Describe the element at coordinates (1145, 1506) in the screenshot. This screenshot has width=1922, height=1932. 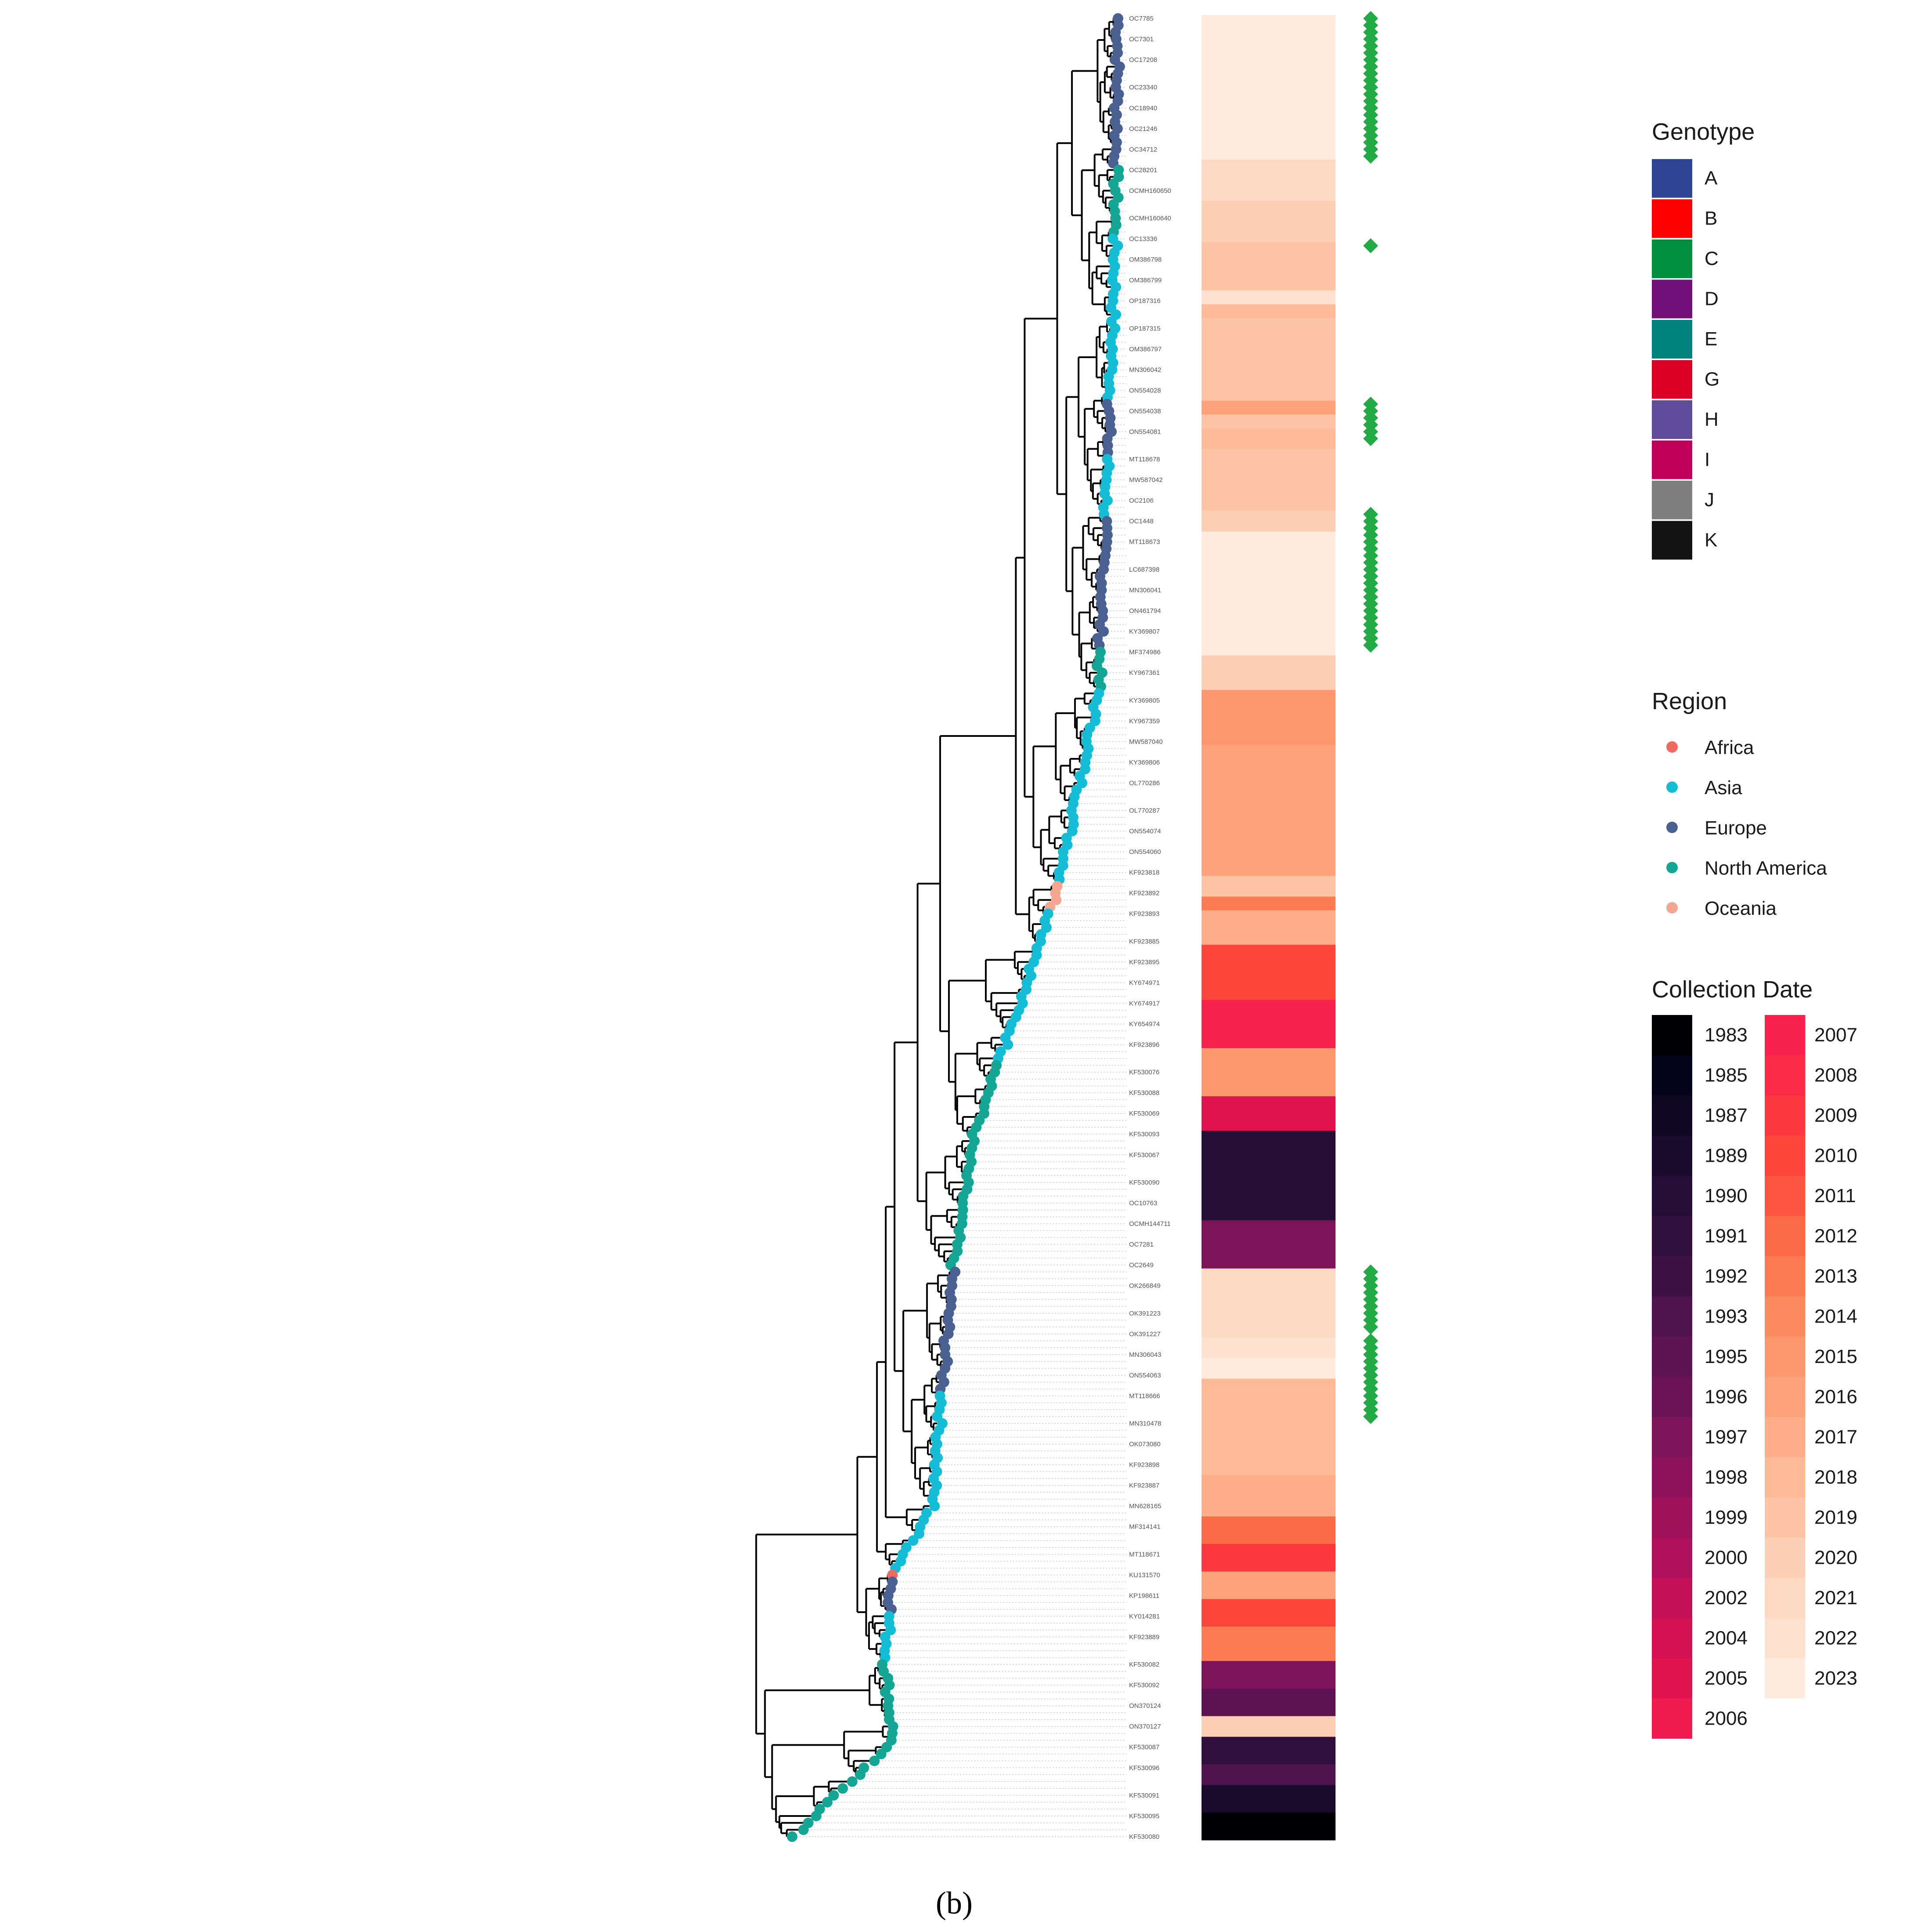
I see `tip-label: MN628165` at that location.